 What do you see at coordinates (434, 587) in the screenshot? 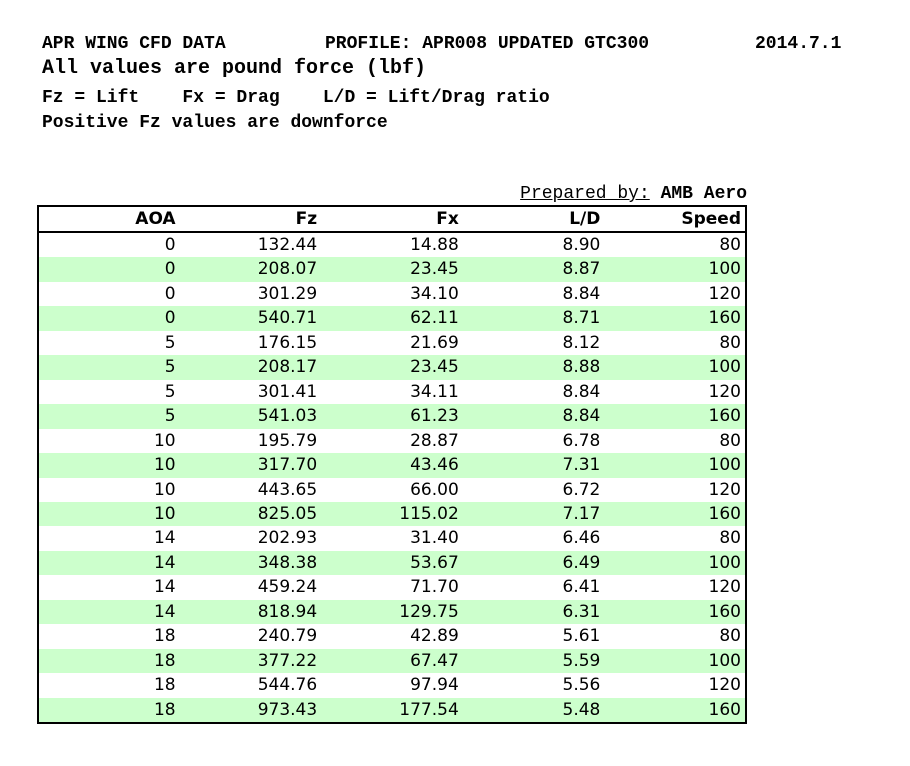
I see `table-cell: 71.70` at bounding box center [434, 587].